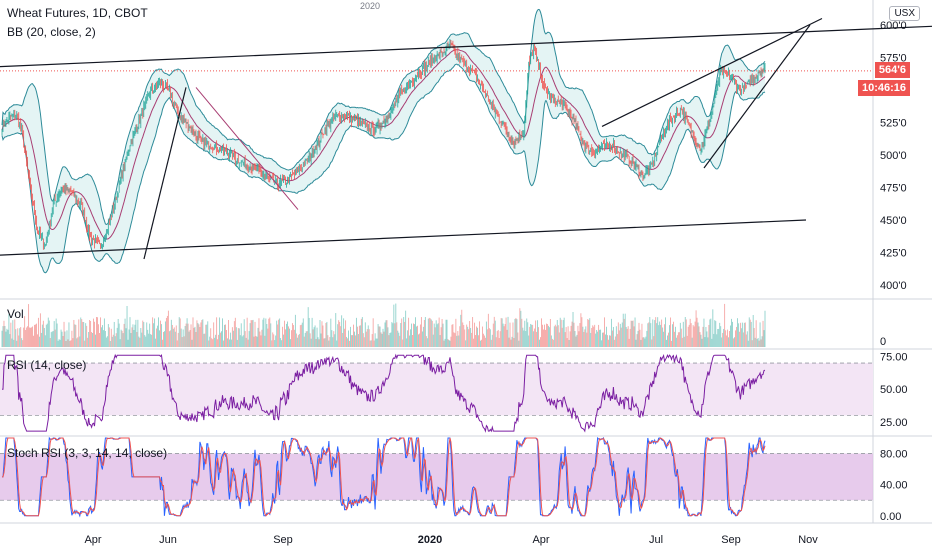  I want to click on current-price-tag: 564'6, so click(892, 70).